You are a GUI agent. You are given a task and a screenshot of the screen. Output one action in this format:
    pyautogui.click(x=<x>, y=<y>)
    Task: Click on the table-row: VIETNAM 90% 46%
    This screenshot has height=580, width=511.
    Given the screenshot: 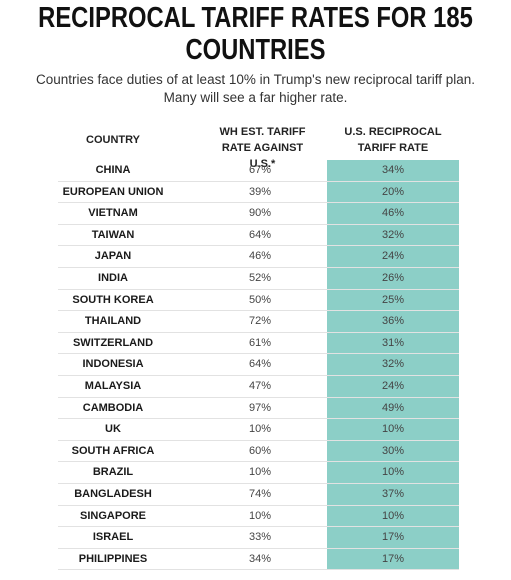 What is the action you would take?
    pyautogui.click(x=258, y=214)
    